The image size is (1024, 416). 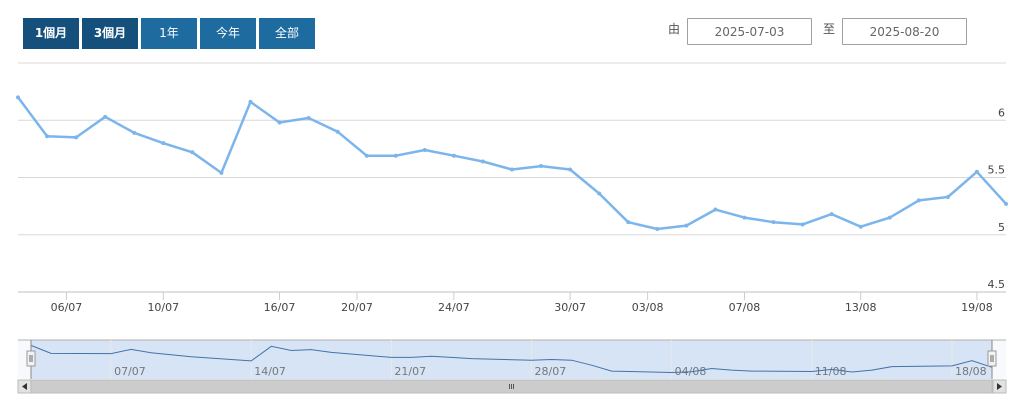 What do you see at coordinates (287, 33) in the screenshot?
I see `range-all-button: 全部` at bounding box center [287, 33].